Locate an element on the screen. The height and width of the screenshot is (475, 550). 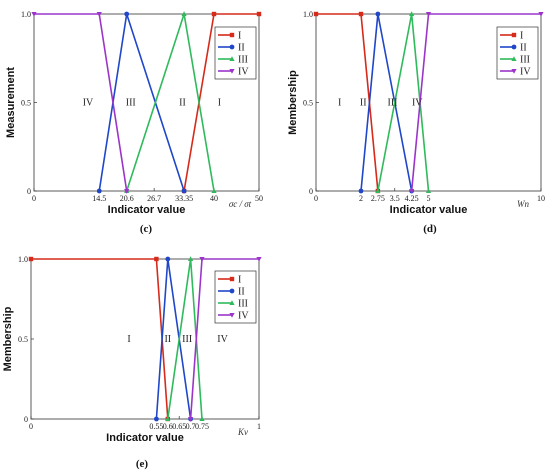
x-tick-label: 0.75 is located at coordinates (202, 426).